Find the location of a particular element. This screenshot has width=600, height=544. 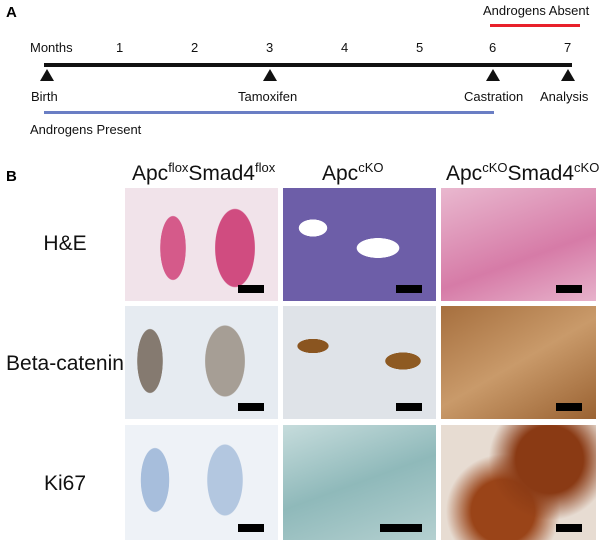

row-label-beta-catenin: Beta-catenin is located at coordinates (65, 363).